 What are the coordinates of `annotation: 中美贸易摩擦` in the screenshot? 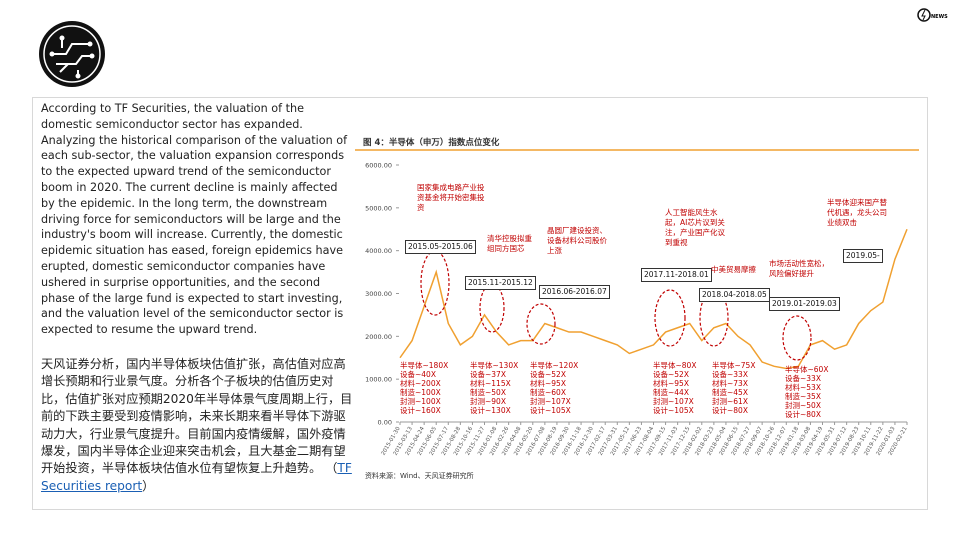 It's located at (733, 269).